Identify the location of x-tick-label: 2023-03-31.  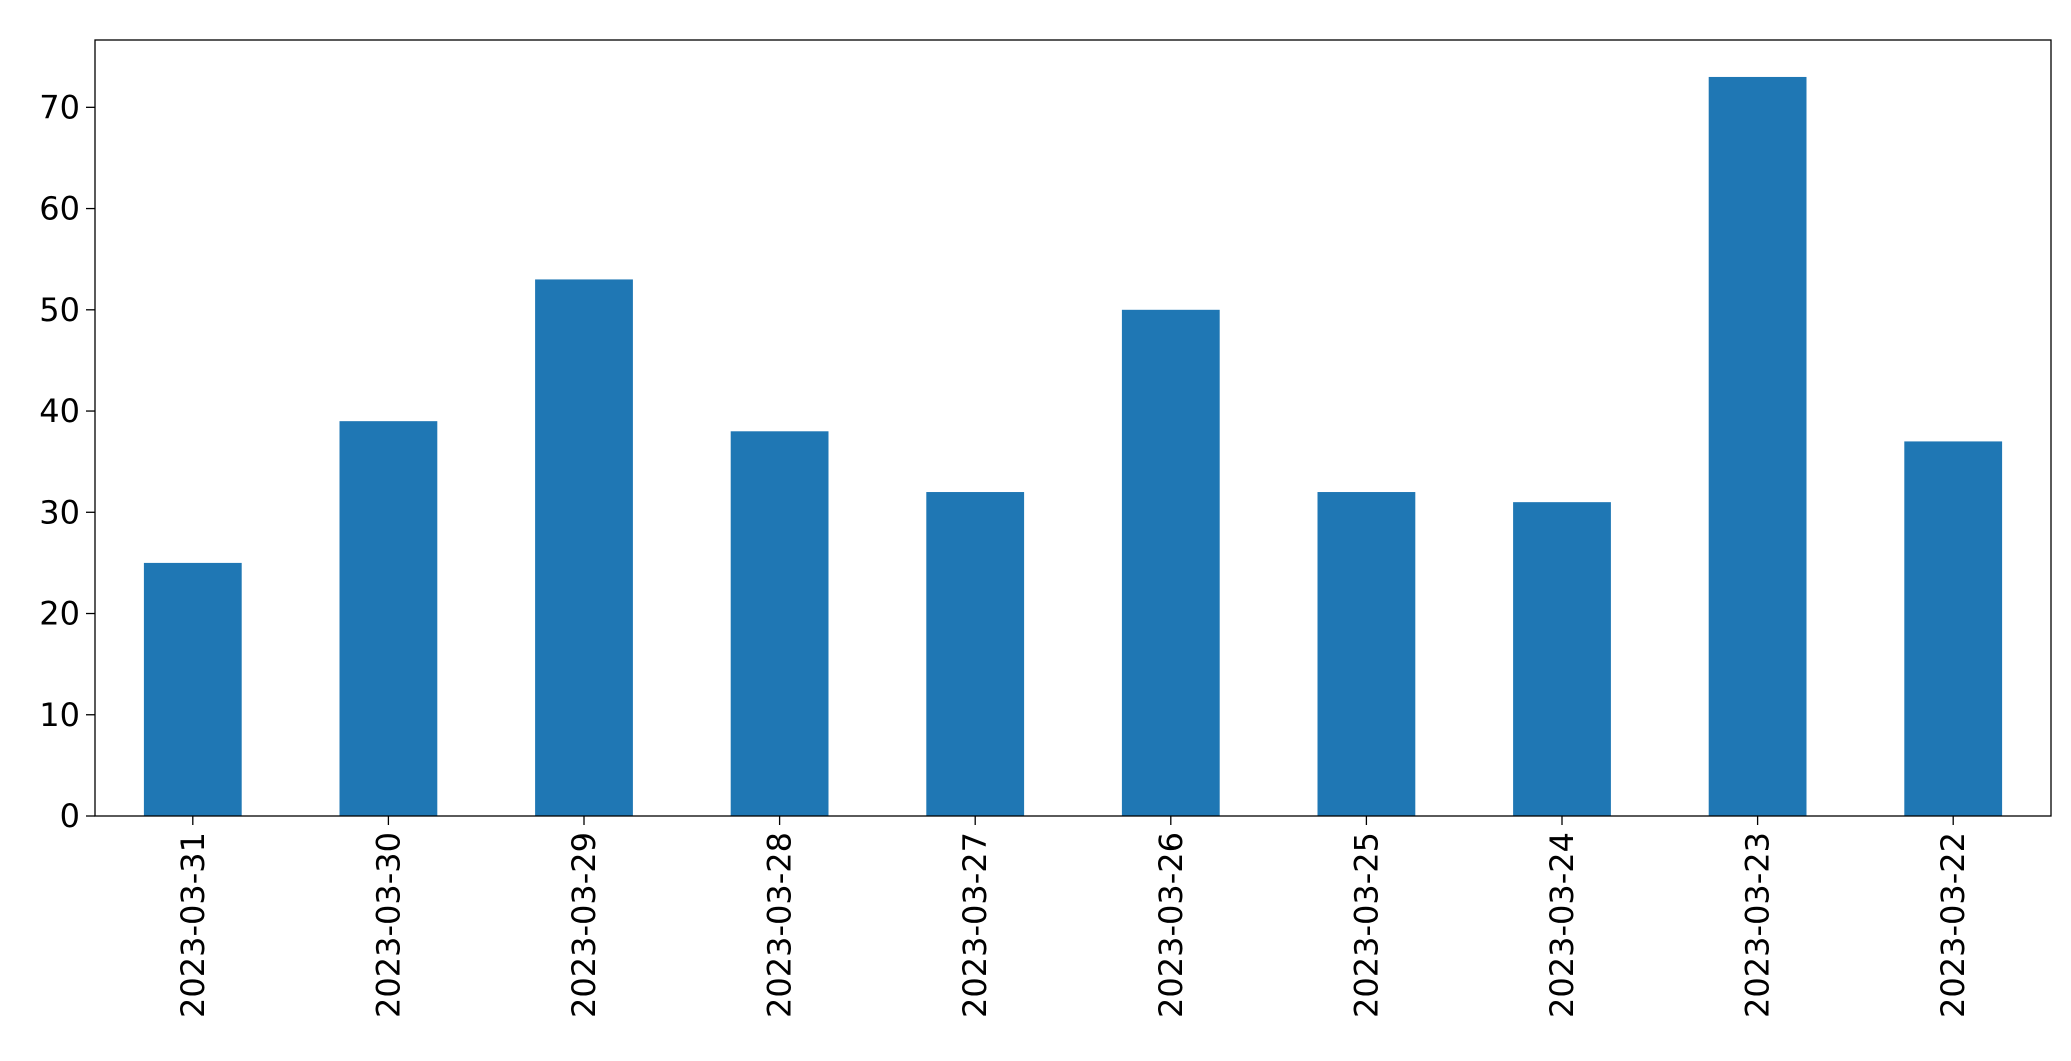
(193, 925).